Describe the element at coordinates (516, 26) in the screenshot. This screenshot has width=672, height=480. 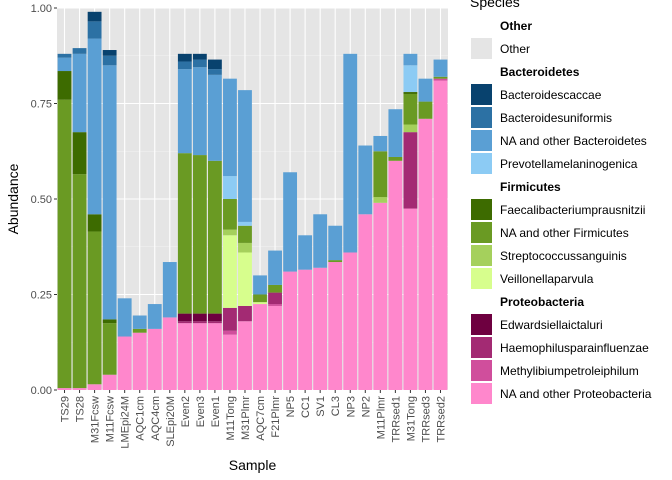
I see `legend-group-title: Other` at that location.